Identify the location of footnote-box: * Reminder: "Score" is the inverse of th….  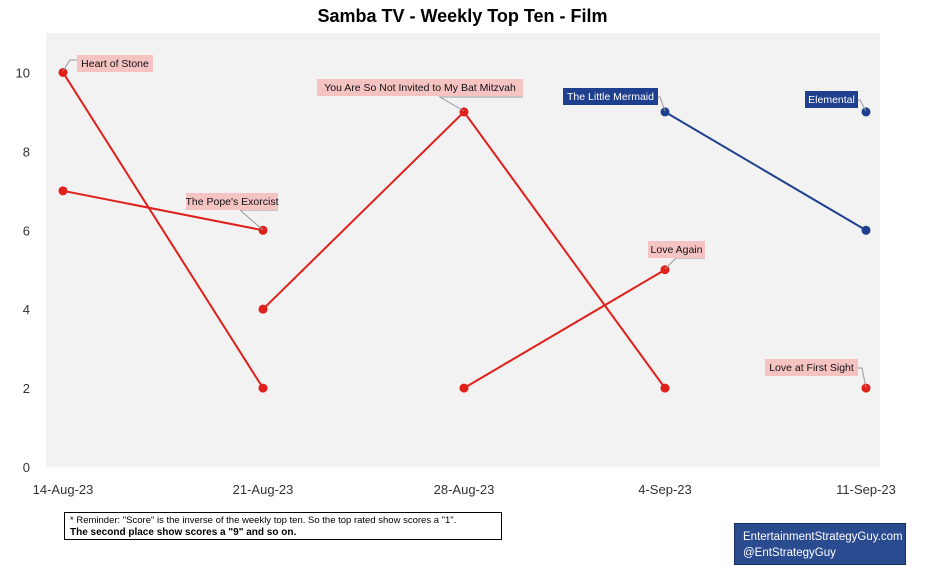
(283, 526).